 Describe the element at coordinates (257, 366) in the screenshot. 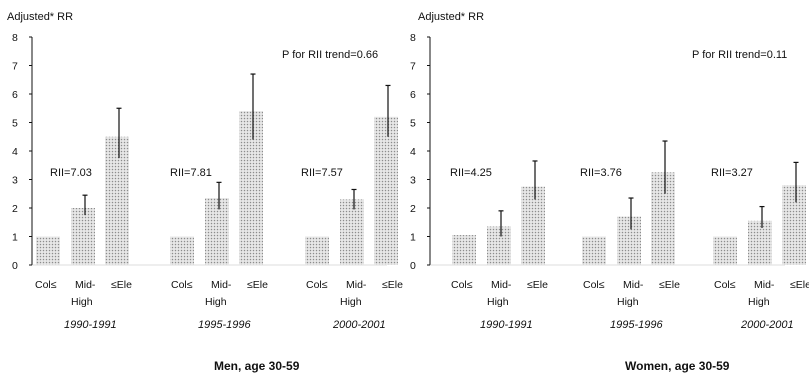

I see `panel-title: Men, age 30-59` at that location.